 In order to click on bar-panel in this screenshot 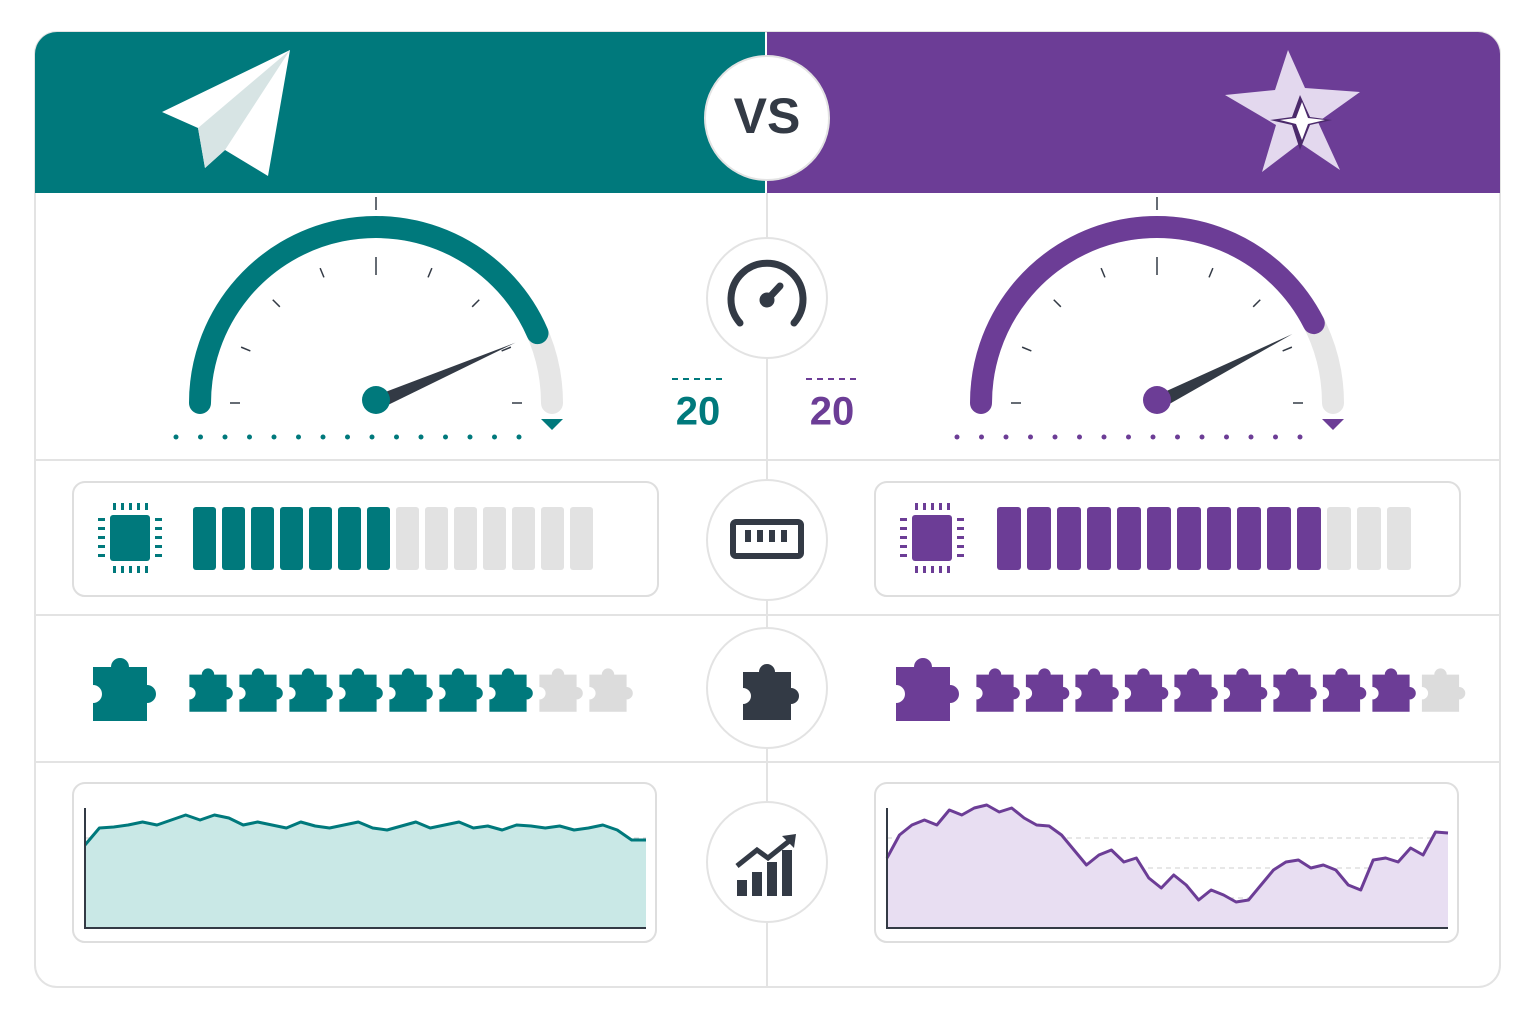, I will do `click(365, 539)`.